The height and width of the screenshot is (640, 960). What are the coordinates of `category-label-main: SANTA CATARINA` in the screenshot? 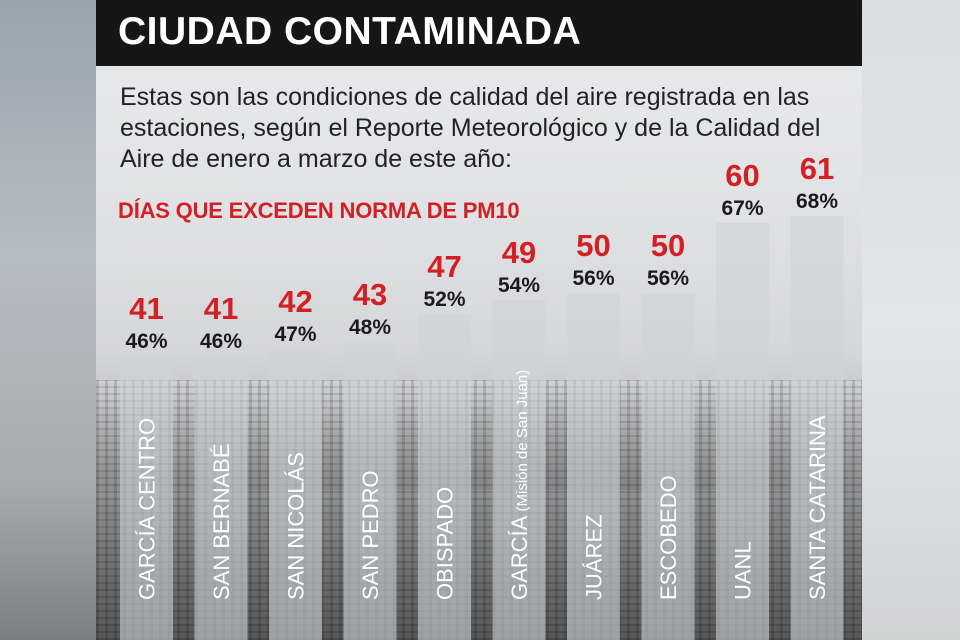 It's located at (817, 507).